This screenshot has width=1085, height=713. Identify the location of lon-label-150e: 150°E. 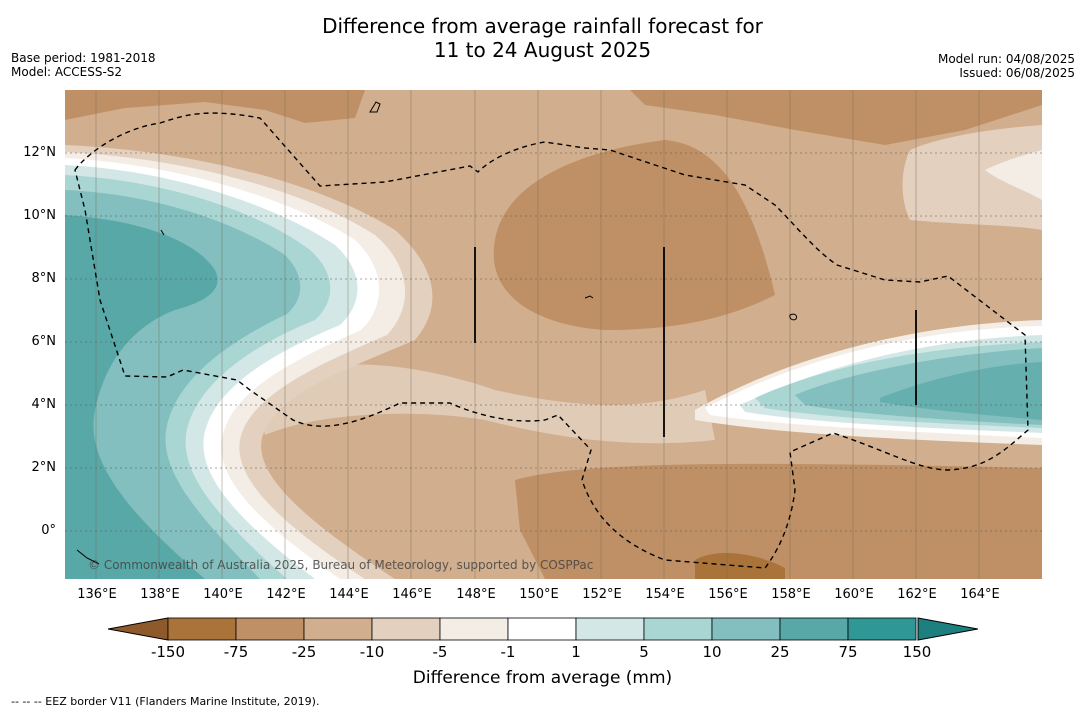
(539, 594).